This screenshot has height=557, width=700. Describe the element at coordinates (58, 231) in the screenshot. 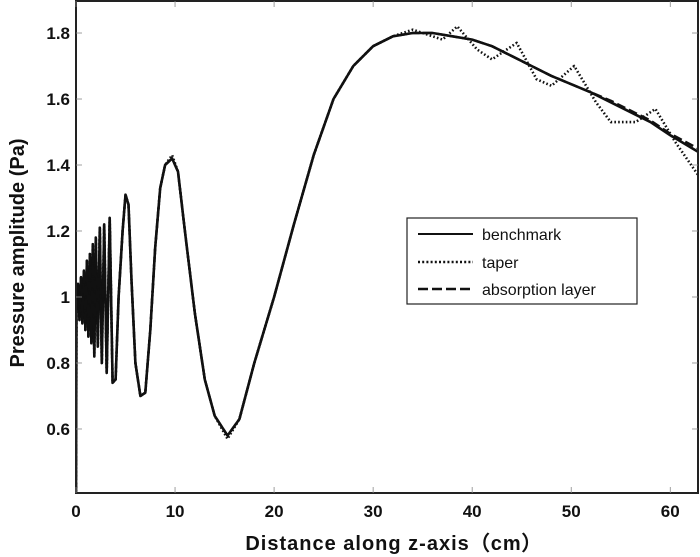

I see `y-tick-label: 1.2` at that location.